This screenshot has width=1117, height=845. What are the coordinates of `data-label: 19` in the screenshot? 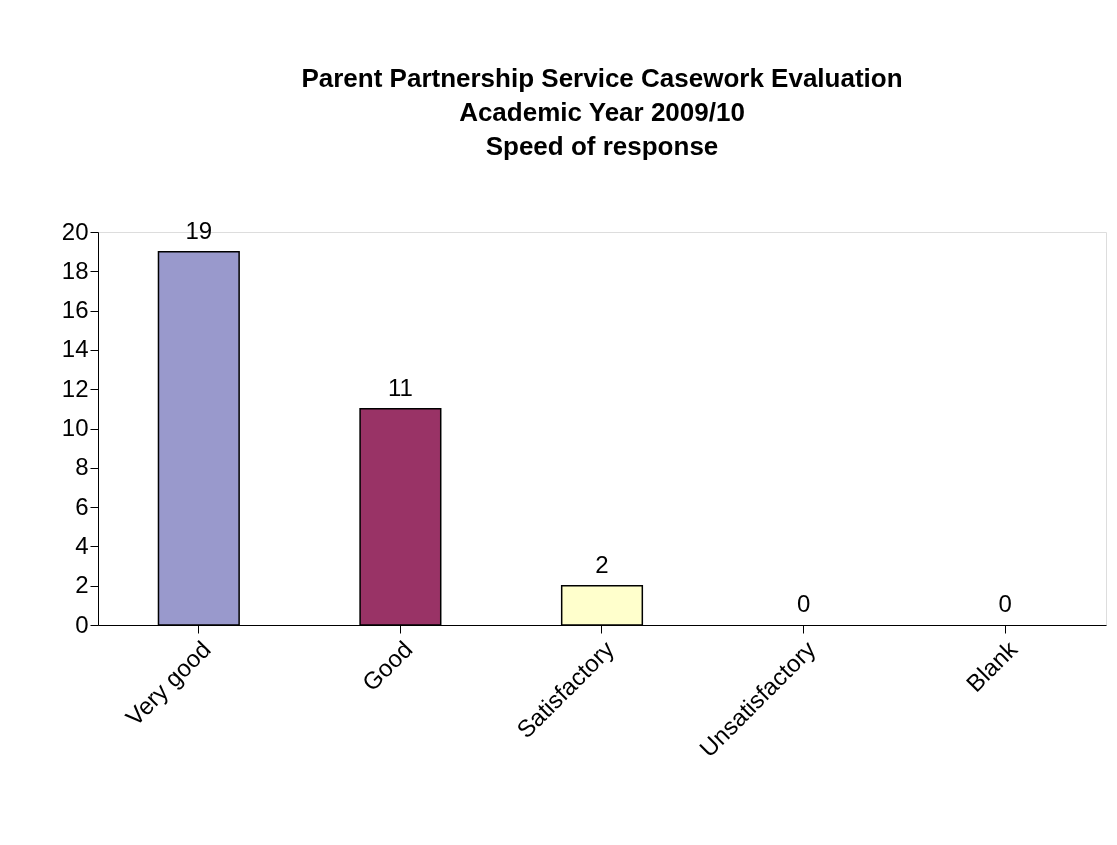 It's located at (199, 230).